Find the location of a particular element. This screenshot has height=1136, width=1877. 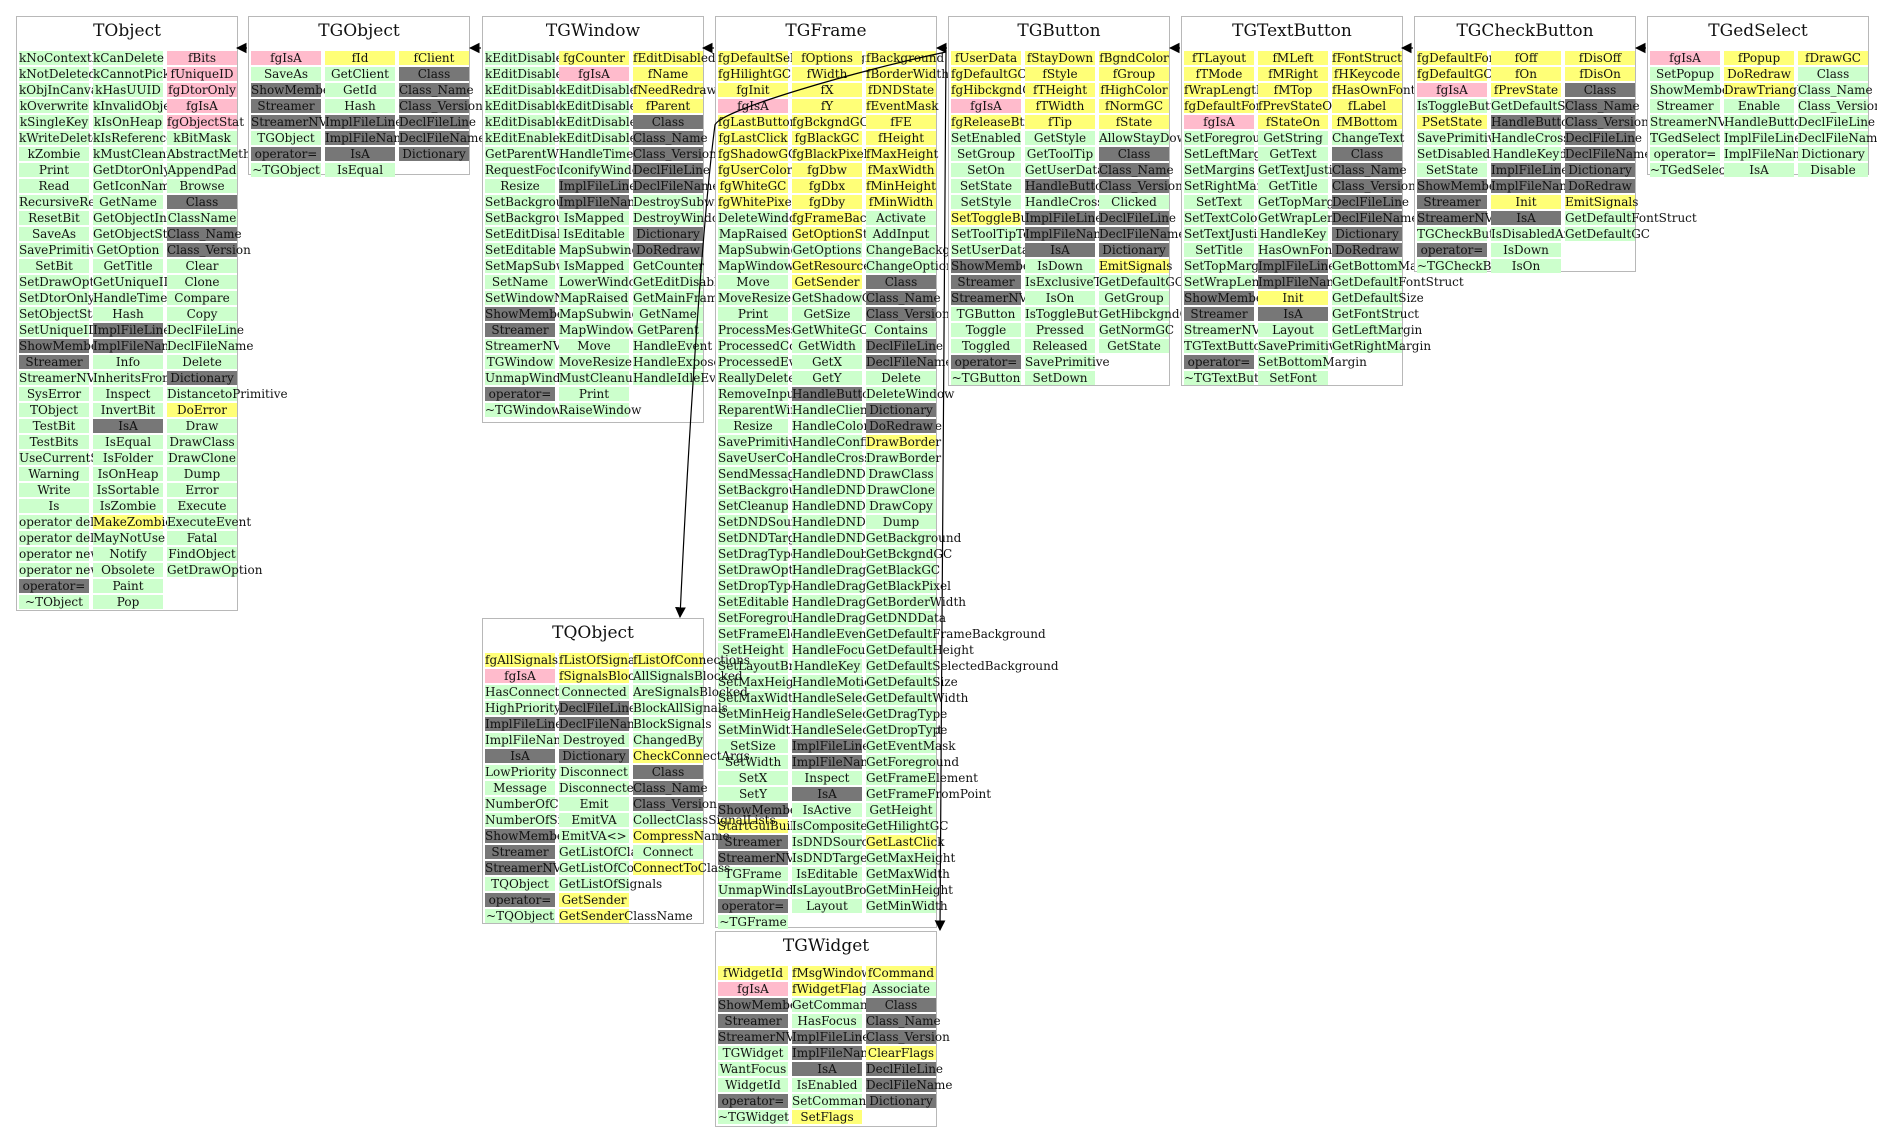

member-label: EmitVA is located at coordinates (594, 820).